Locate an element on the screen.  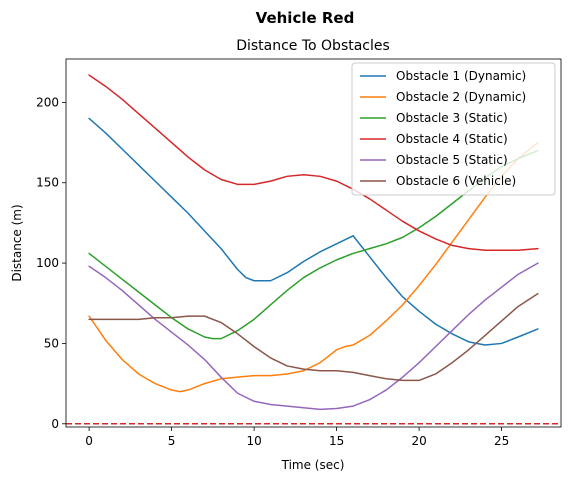
chart-suptitle: Vehicle Red is located at coordinates (305, 18).